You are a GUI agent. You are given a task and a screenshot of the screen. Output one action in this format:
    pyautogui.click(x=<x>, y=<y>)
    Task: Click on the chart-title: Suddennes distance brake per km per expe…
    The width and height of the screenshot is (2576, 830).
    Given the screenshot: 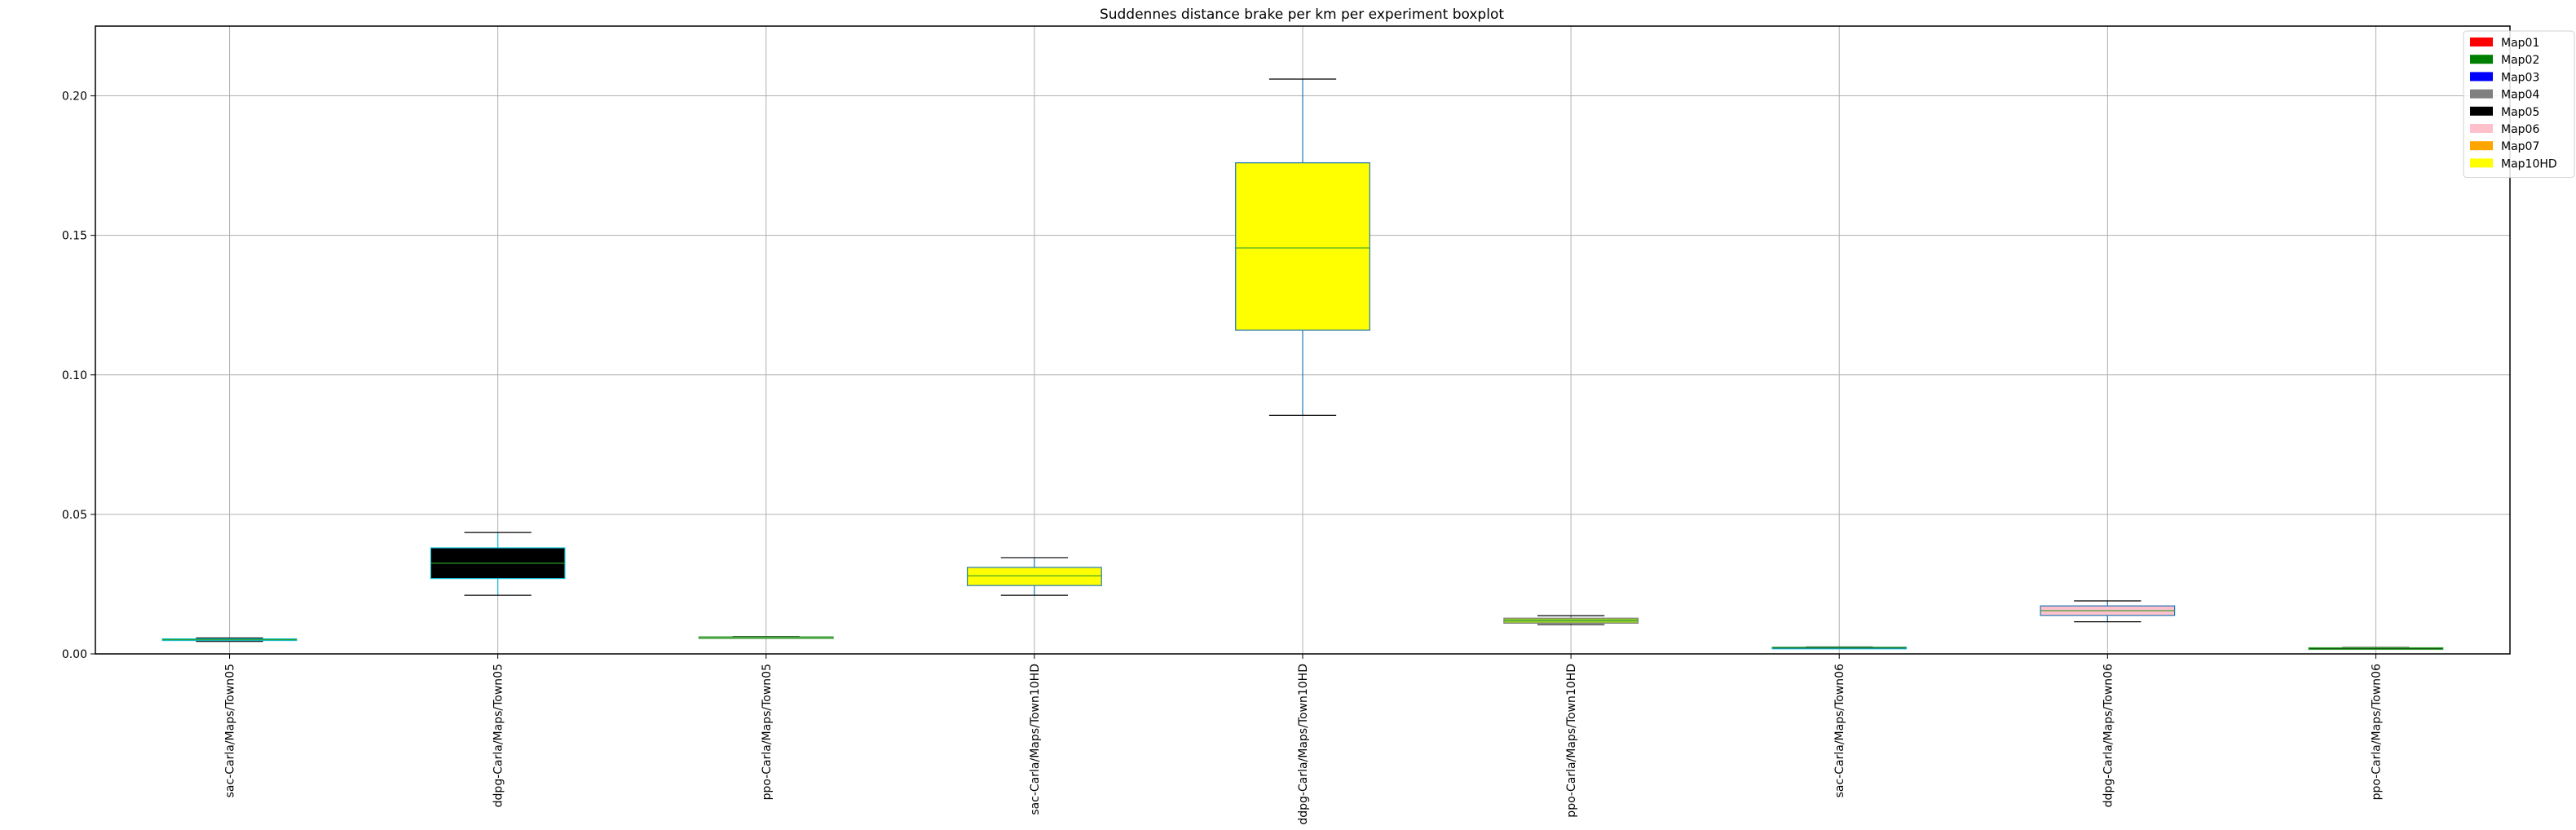 What is the action you would take?
    pyautogui.click(x=1302, y=15)
    